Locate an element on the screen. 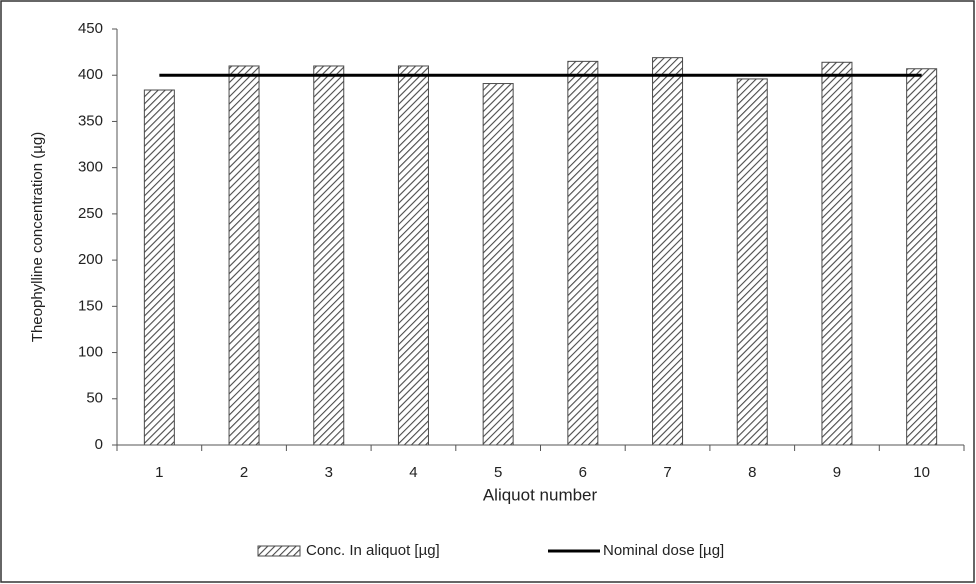  x-tick-label: 4 is located at coordinates (413, 472).